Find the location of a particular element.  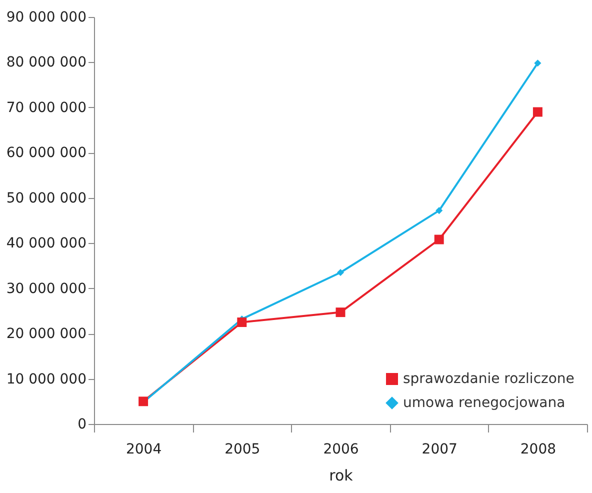

y-tick-label: 70 000 000 is located at coordinates (46, 108).